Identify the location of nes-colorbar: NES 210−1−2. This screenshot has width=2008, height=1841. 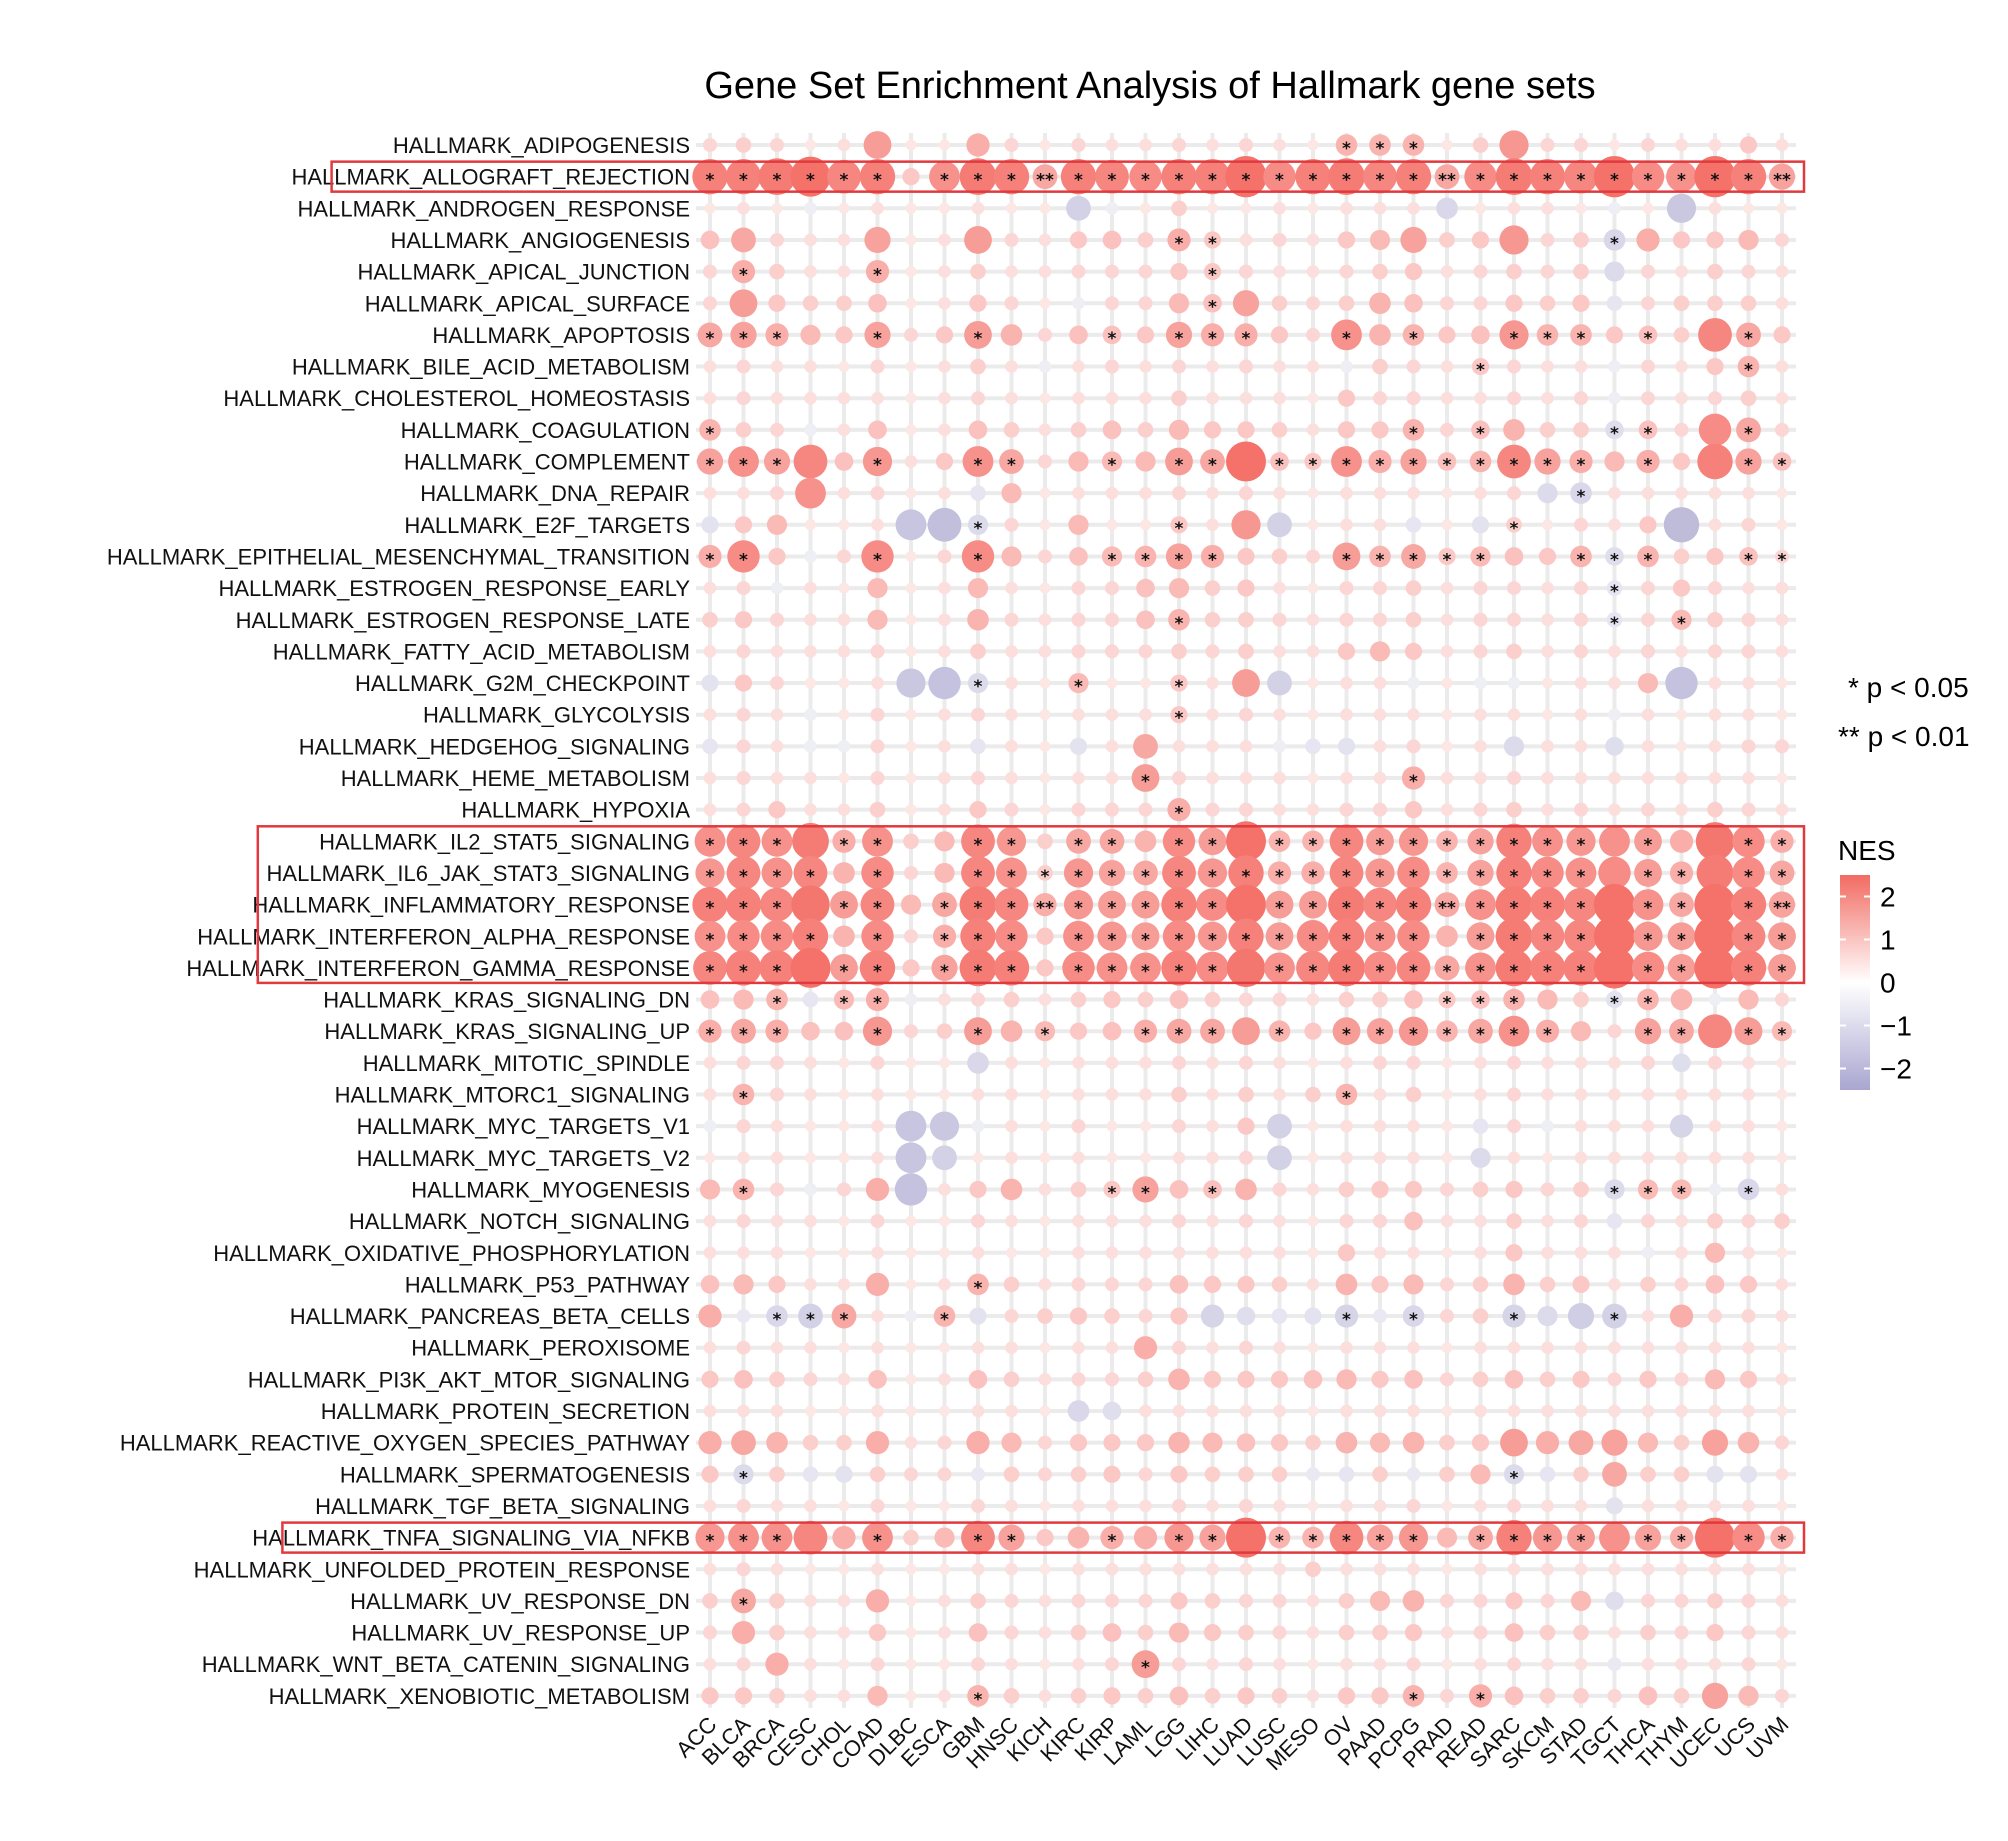
(1875, 962).